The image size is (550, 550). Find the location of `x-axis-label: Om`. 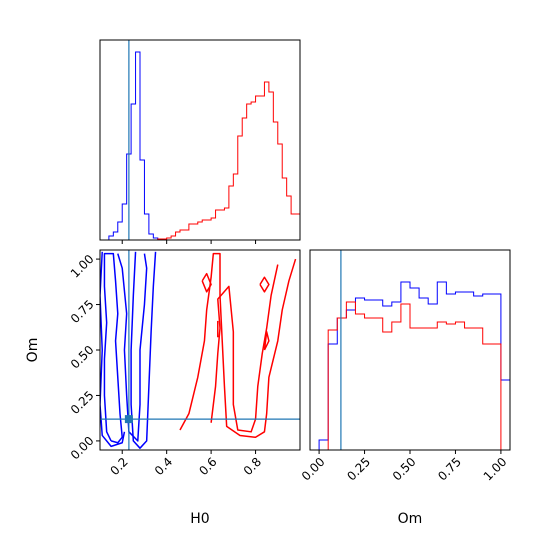

x-axis-label: Om is located at coordinates (410, 519).